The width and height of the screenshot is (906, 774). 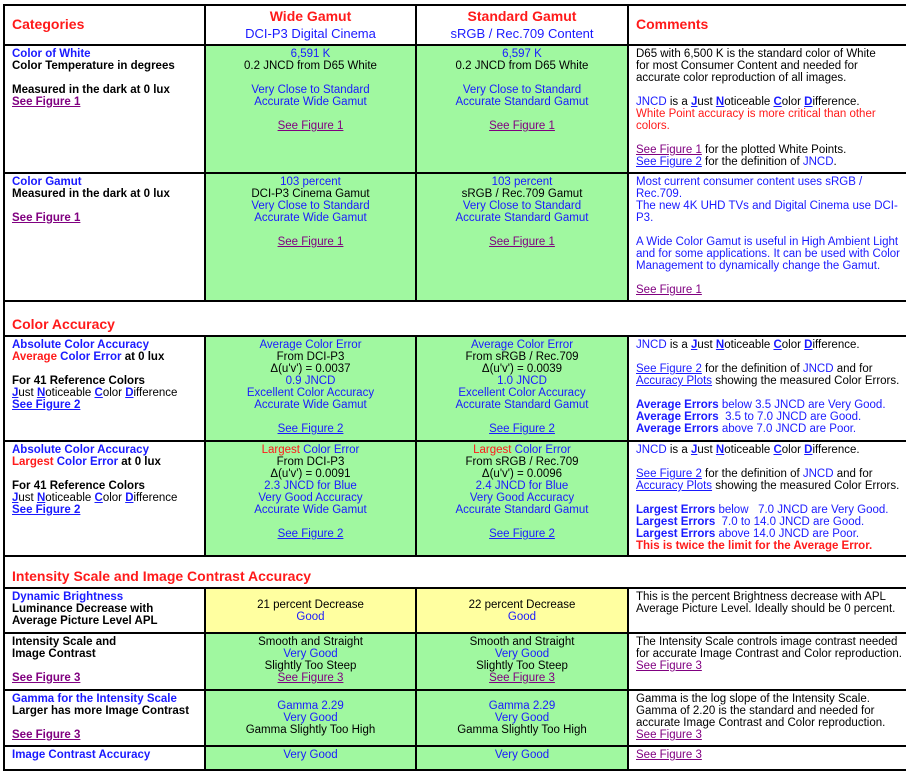 What do you see at coordinates (107, 699) in the screenshot?
I see `text-line: Gamma for the Intensity Scale` at bounding box center [107, 699].